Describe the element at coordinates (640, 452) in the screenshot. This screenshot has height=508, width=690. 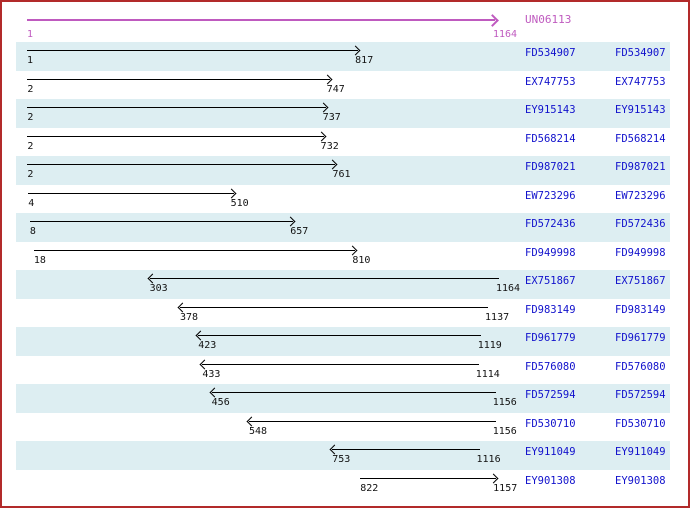
I see `accession-label-duplicate: EY911049` at that location.